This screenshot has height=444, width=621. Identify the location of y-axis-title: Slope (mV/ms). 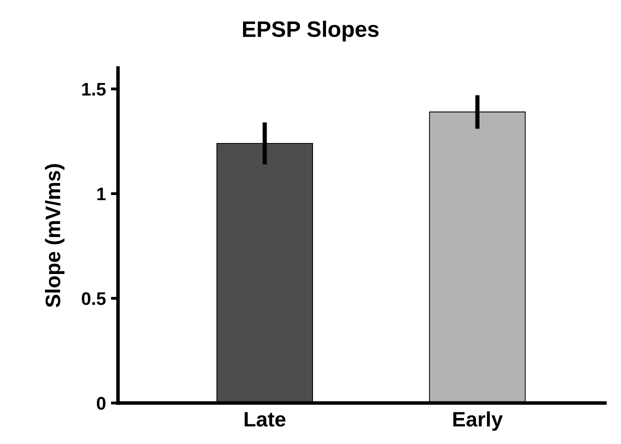
(54, 236).